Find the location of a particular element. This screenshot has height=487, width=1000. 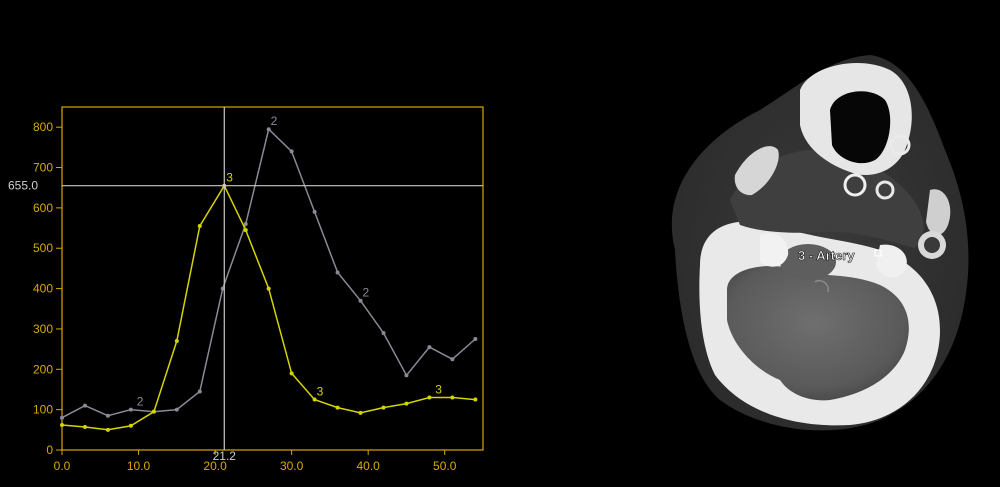

y-tick-label: 700 is located at coordinates (43, 168).